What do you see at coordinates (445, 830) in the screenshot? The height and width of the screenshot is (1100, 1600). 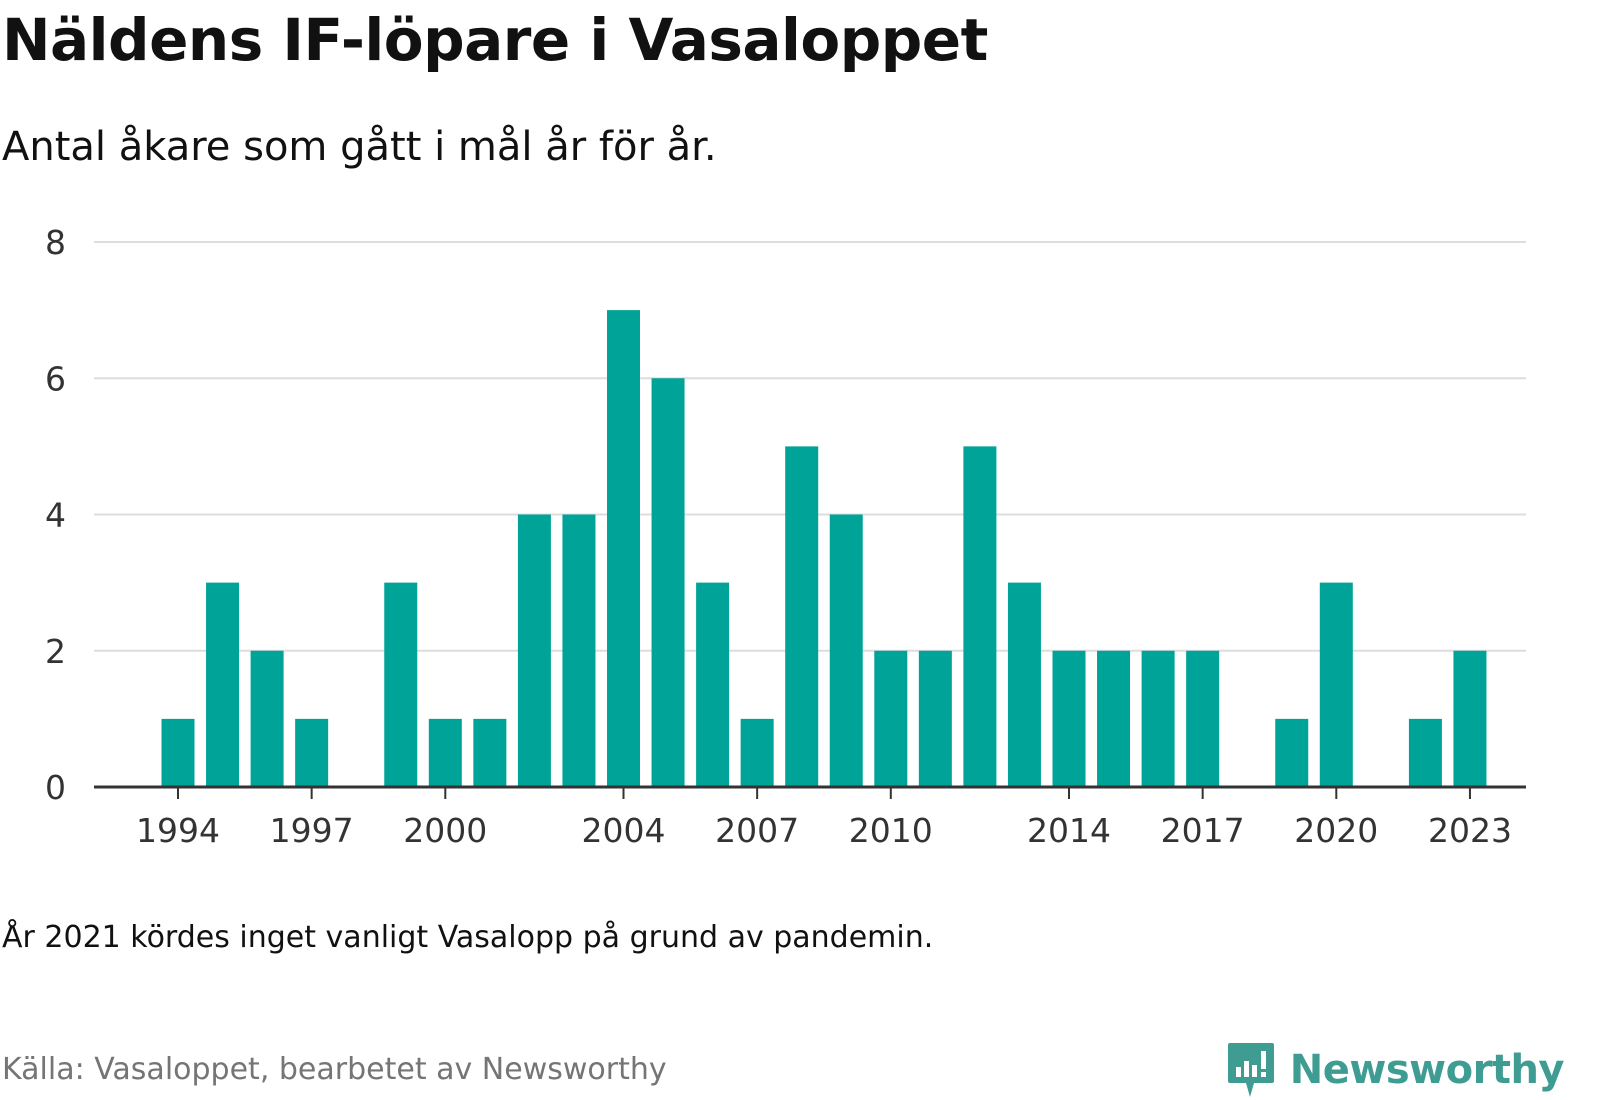 I see `x-tick-label-2000: 2000` at bounding box center [445, 830].